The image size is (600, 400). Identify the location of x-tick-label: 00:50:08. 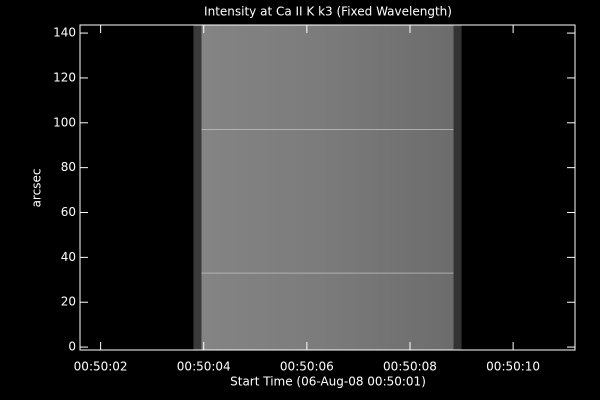
(410, 367).